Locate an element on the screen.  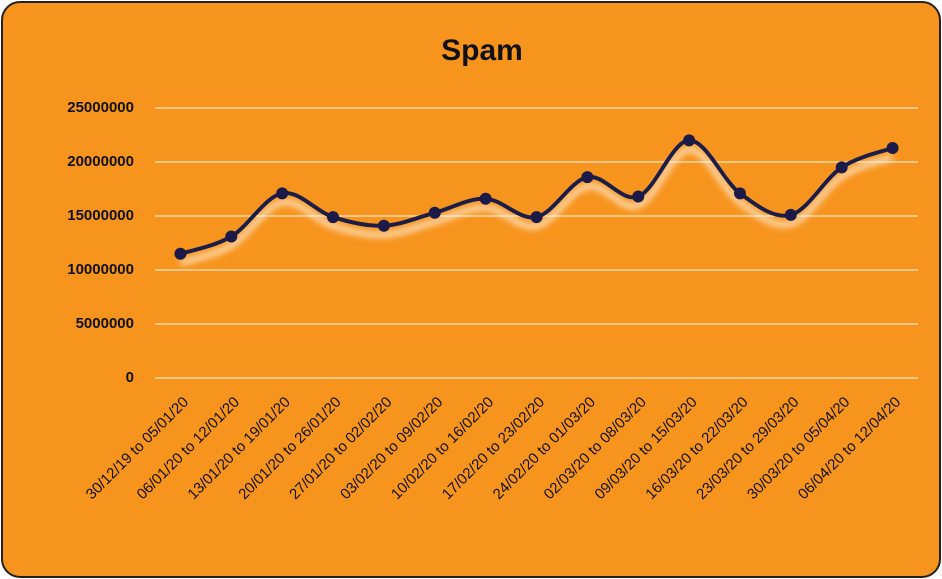
y-tick-label: 10000000 is located at coordinates (100, 269).